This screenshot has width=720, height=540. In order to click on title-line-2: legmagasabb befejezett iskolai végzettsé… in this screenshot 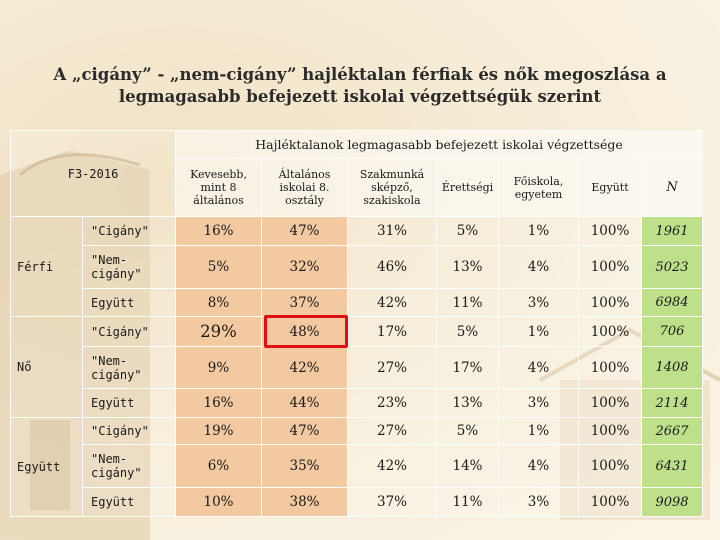, I will do `click(360, 96)`.